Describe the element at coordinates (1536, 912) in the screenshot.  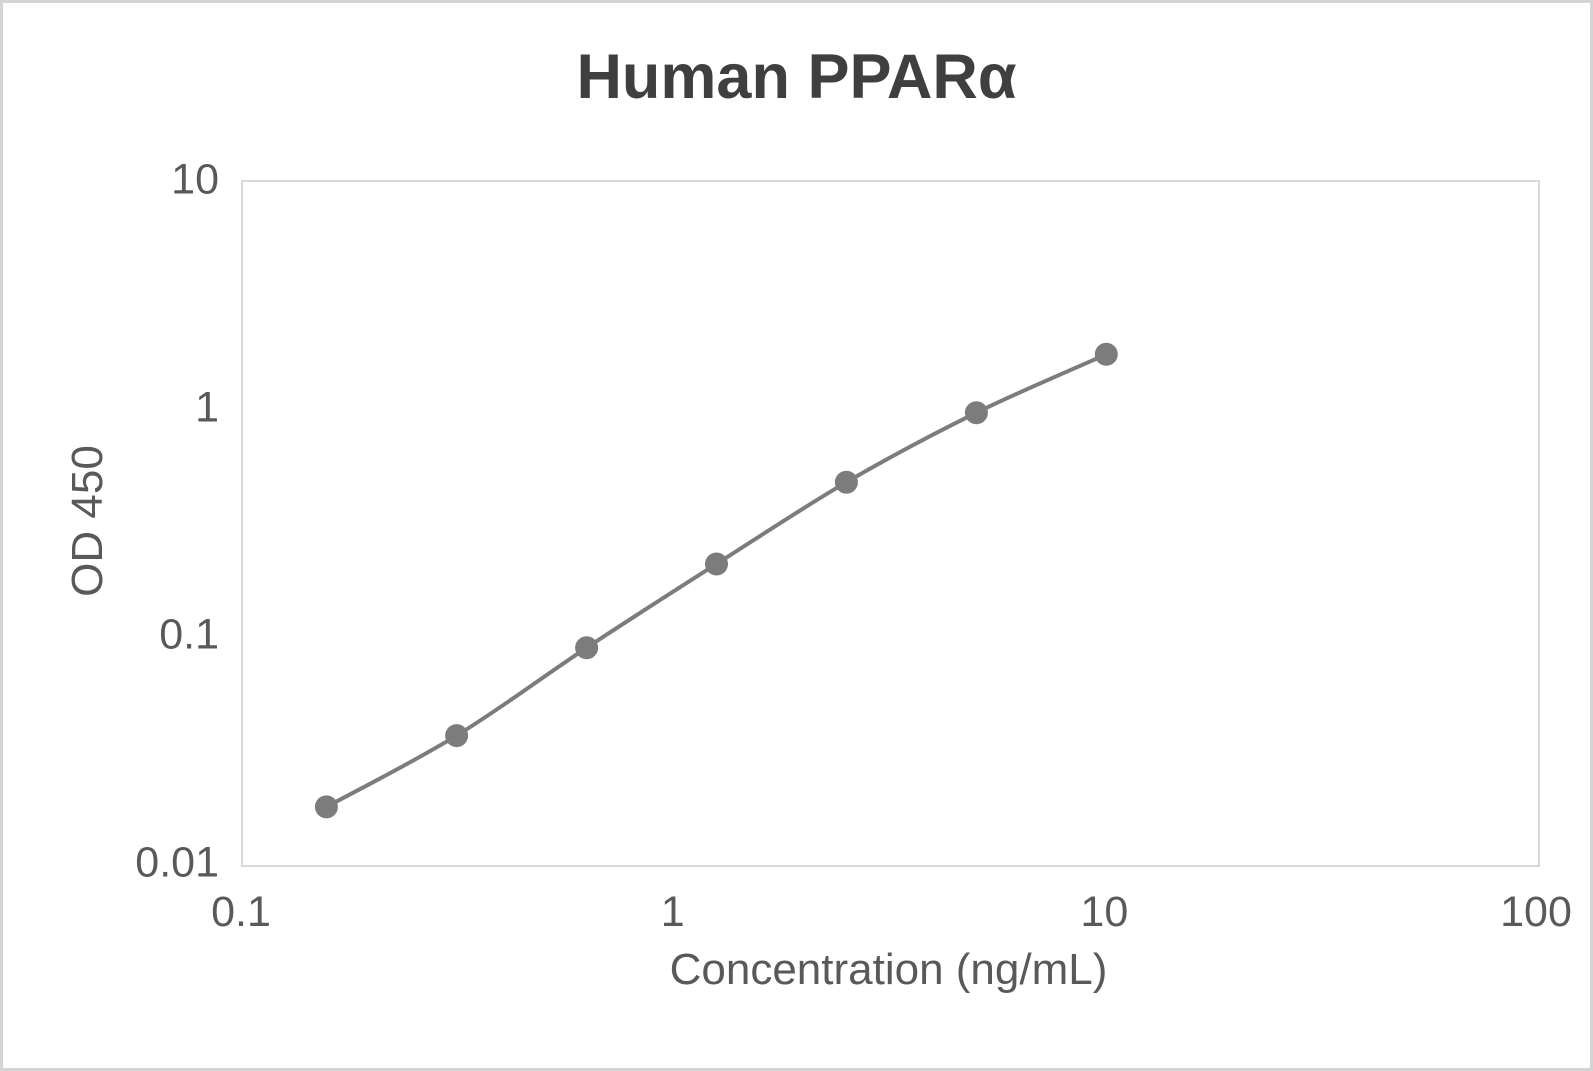
I see `x-tick-label: 100` at that location.